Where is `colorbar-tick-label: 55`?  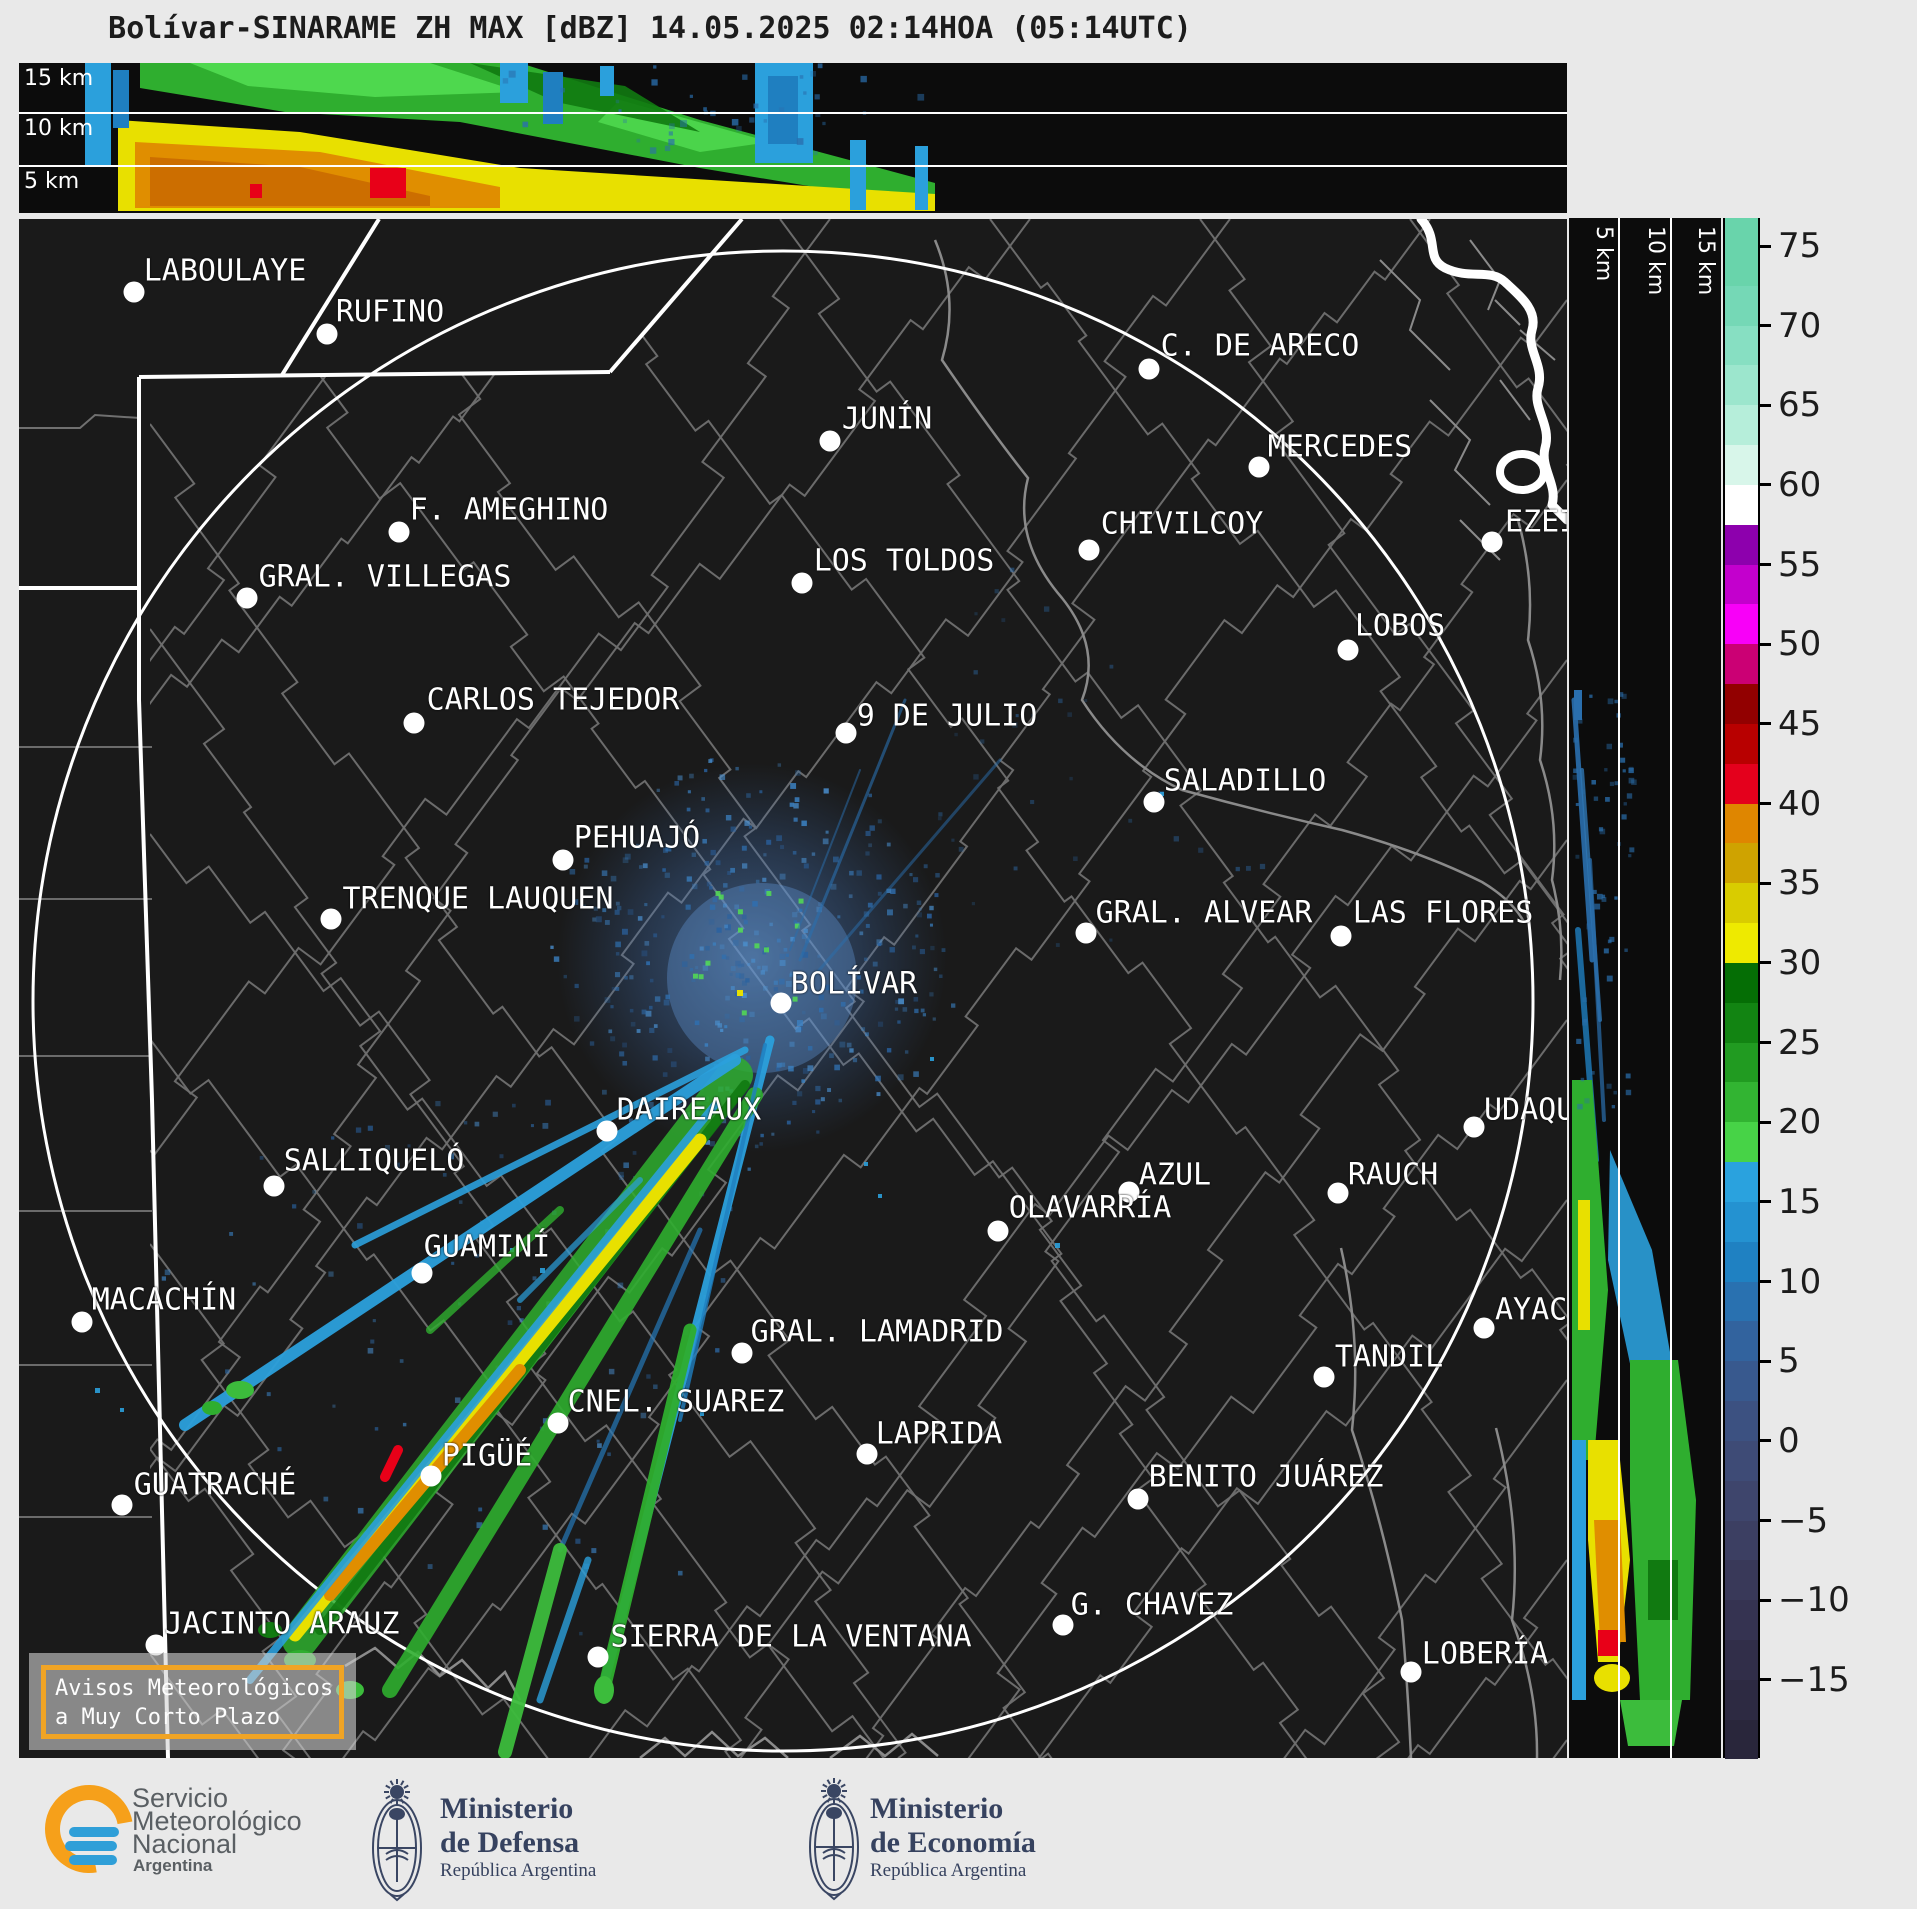
colorbar-tick-label: 55 is located at coordinates (1800, 564).